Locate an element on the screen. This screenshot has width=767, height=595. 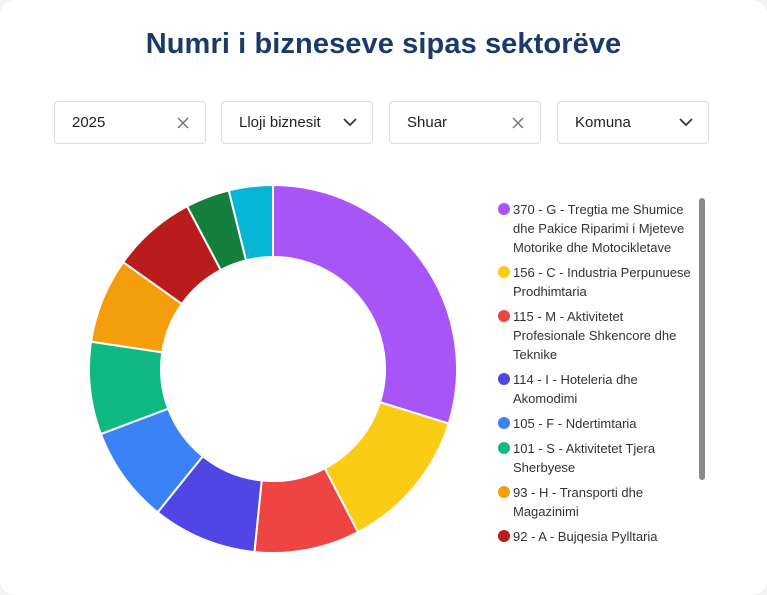
status-select-value: Shuar is located at coordinates (427, 122).